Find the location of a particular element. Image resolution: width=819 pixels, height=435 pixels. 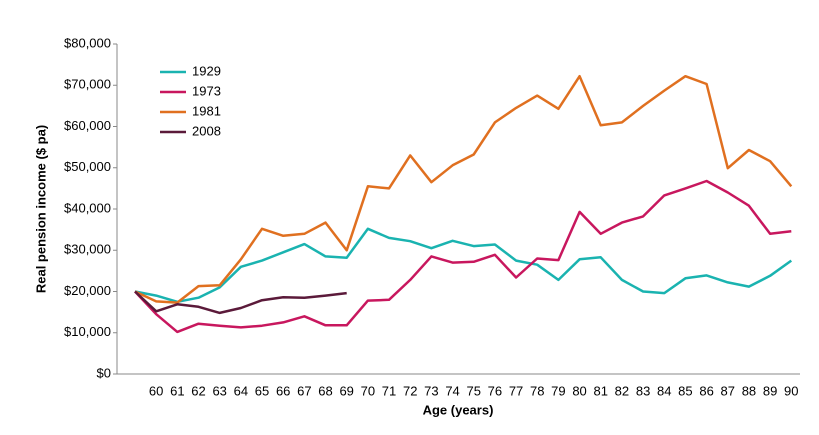

x-tick-label: 61 is located at coordinates (177, 390).